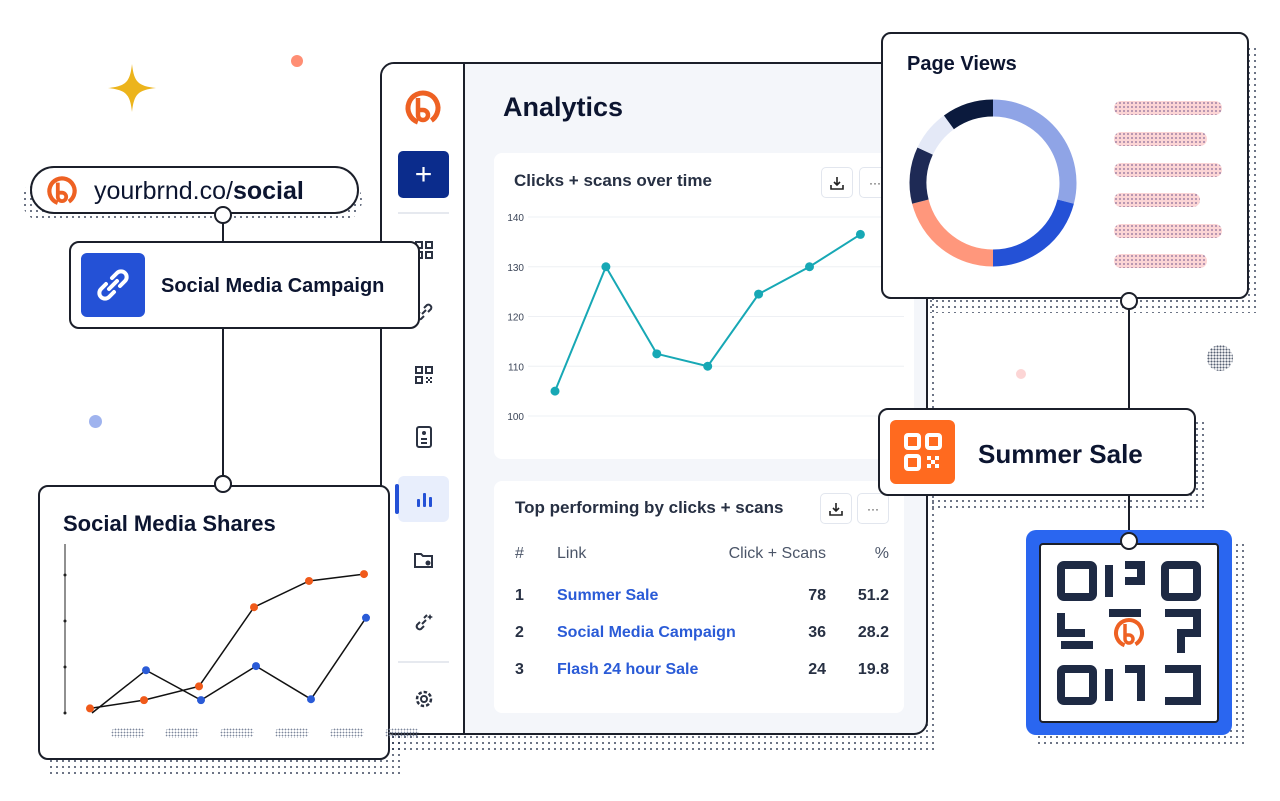  I want to click on folder-star-icon, so click(423, 560).